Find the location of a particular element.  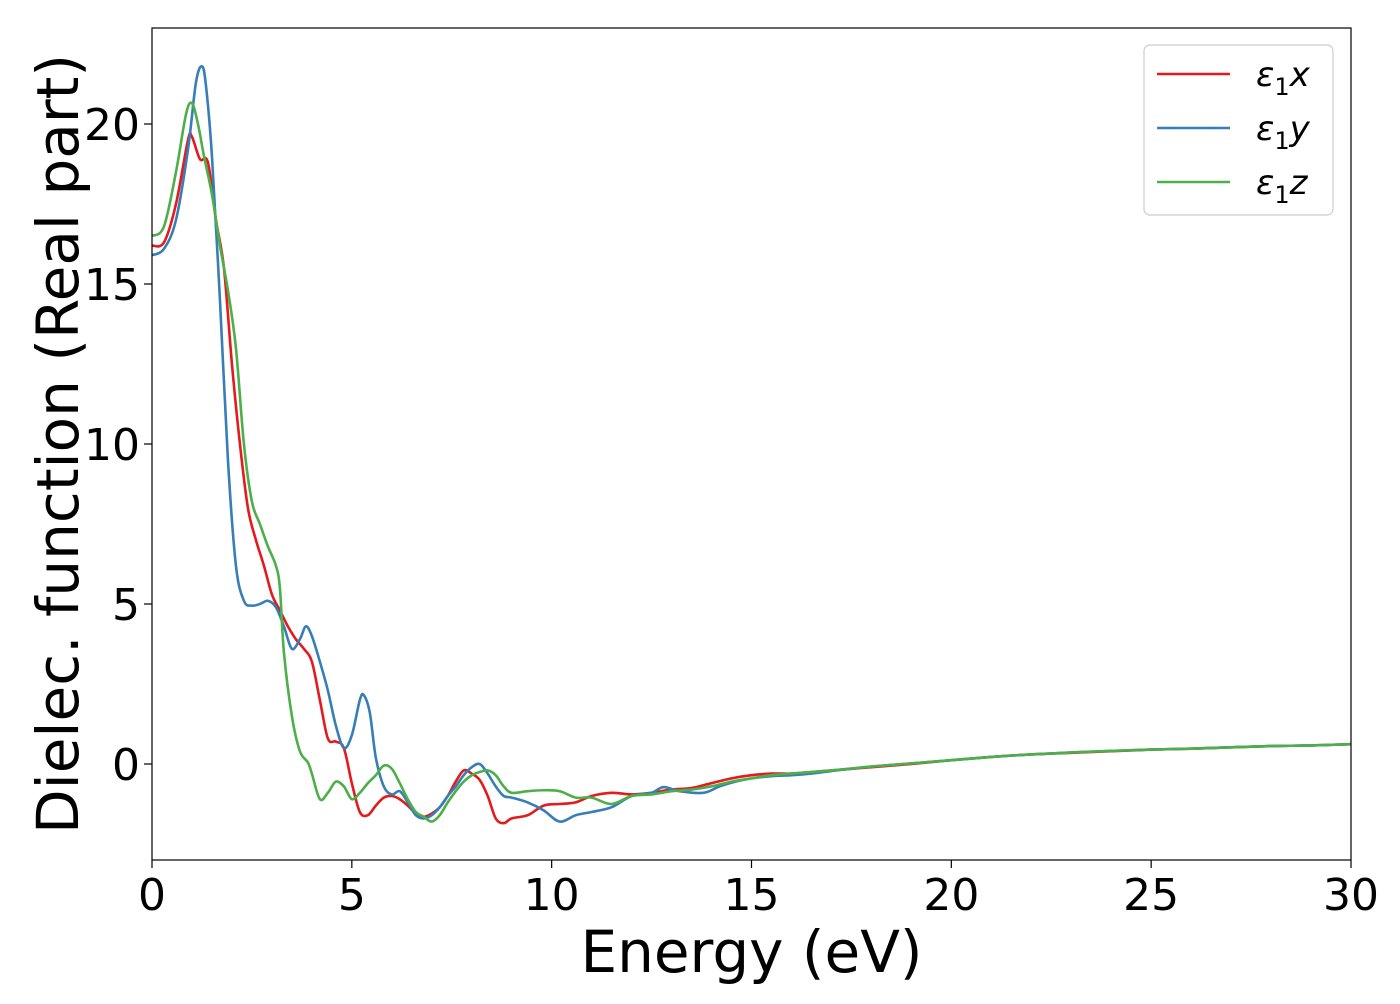

x-axis-ticks: 0 5 10 15 20 25 30 is located at coordinates (758, 890).